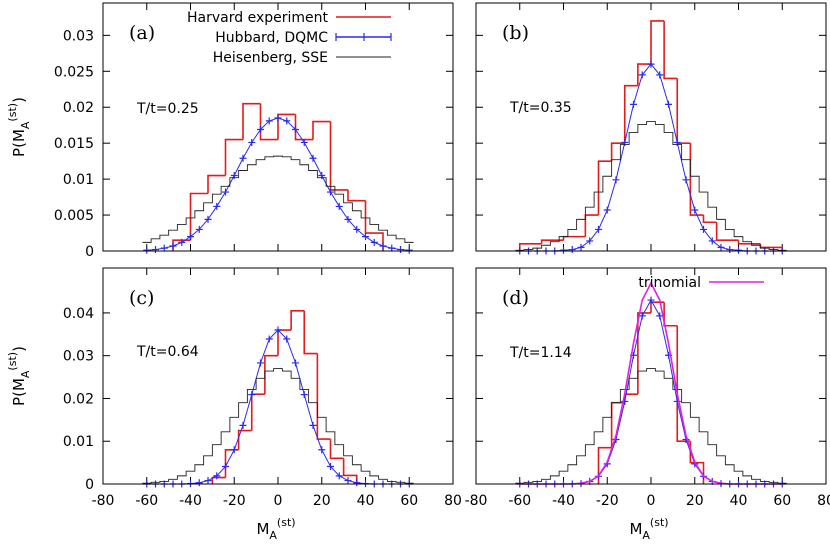 The image size is (830, 544). Describe the element at coordinates (476, 501) in the screenshot. I see `x-tick-label: -80` at that location.